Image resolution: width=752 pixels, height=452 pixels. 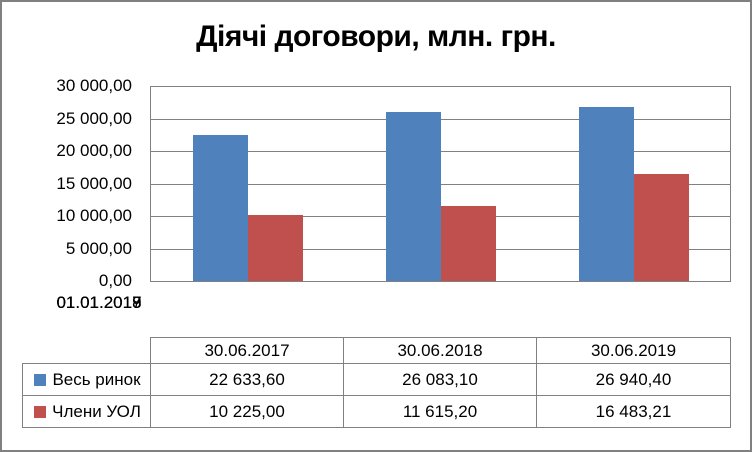 What do you see at coordinates (440, 350) in the screenshot?
I see `table-header-cell: 30.06.2018` at bounding box center [440, 350].